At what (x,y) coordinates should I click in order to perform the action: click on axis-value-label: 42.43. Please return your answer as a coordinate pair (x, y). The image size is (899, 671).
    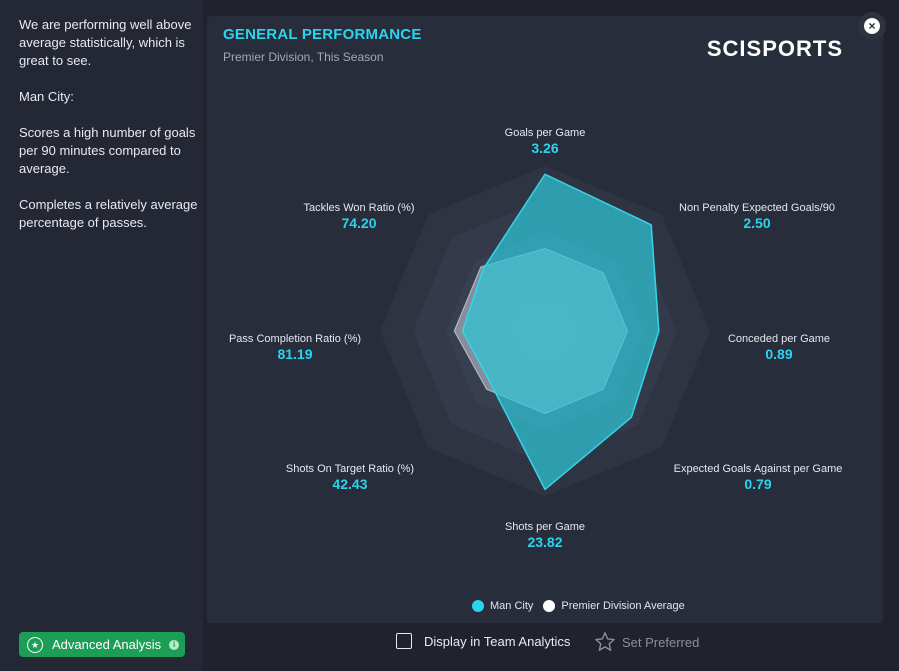
    Looking at the image, I should click on (349, 484).